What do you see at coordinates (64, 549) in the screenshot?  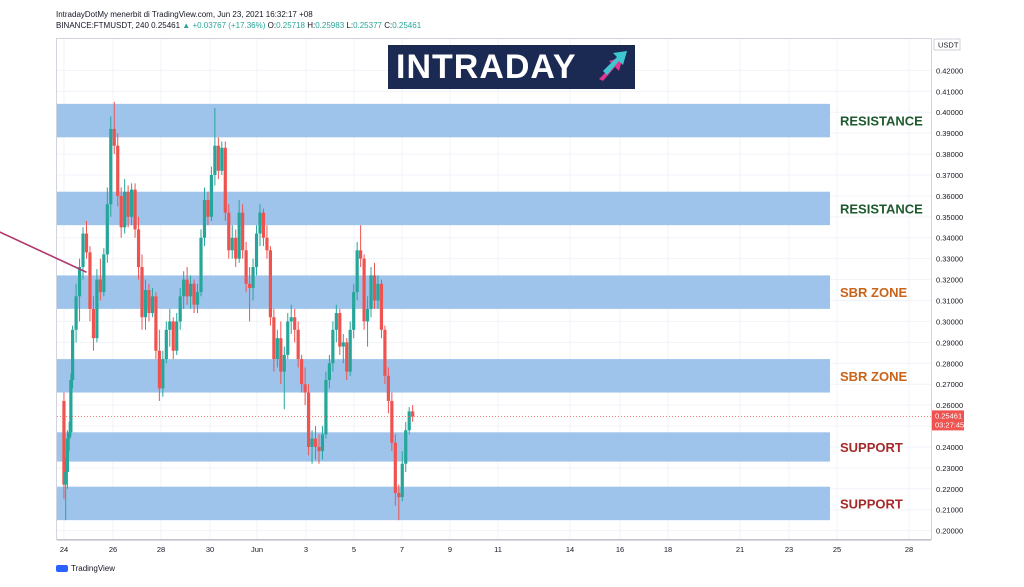 I see `time-tick-label: 24` at bounding box center [64, 549].